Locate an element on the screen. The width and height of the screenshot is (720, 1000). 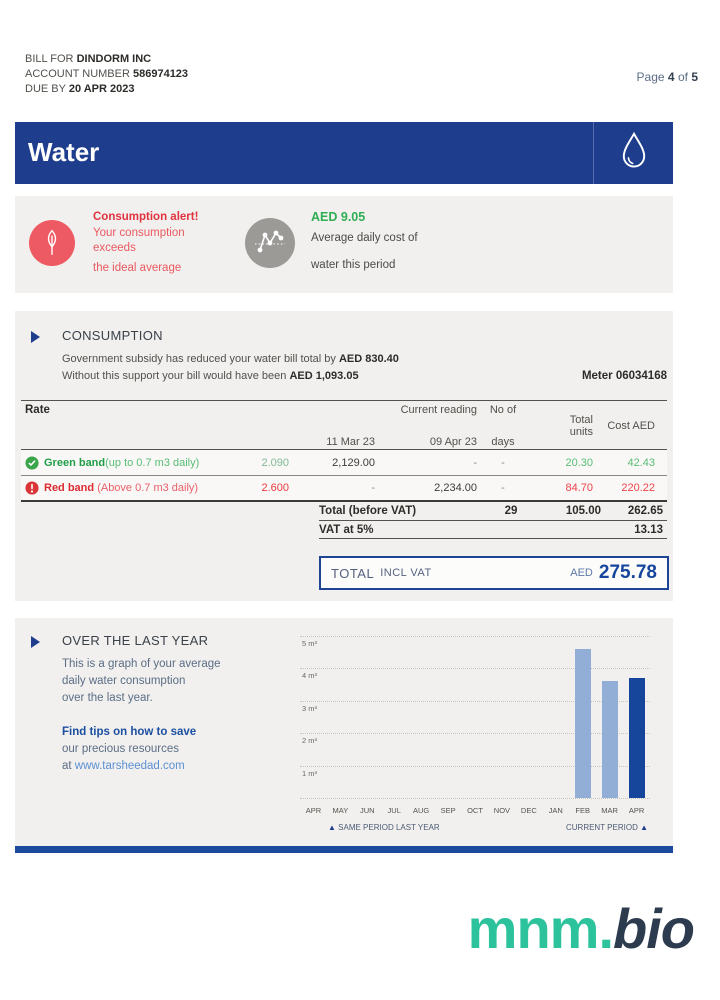
vat-amount: 13.13 is located at coordinates (648, 529).